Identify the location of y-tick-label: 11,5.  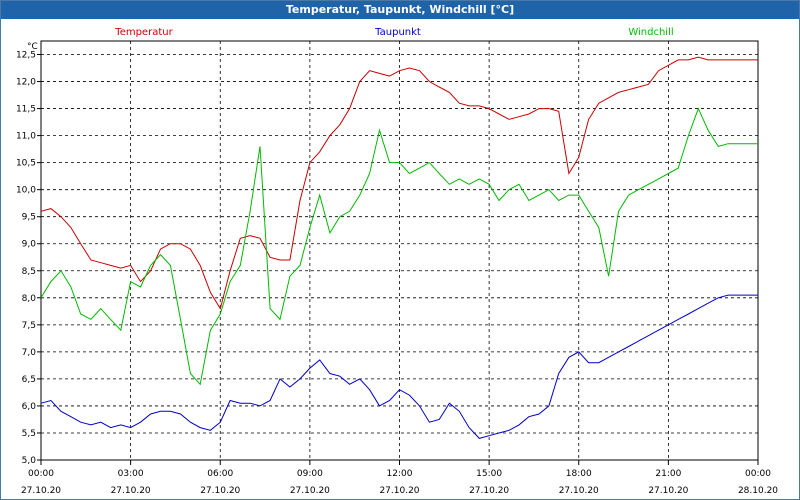
(26, 110).